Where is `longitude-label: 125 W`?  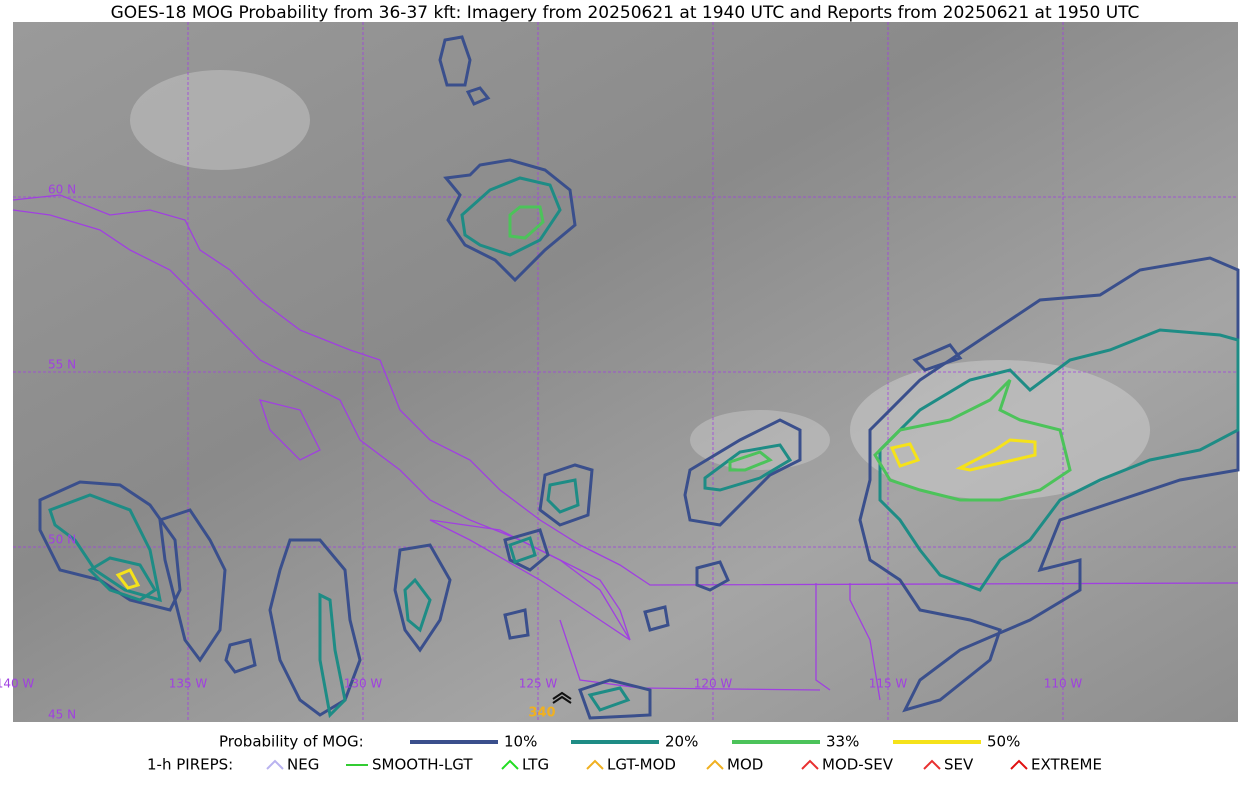
longitude-label: 125 W is located at coordinates (538, 684).